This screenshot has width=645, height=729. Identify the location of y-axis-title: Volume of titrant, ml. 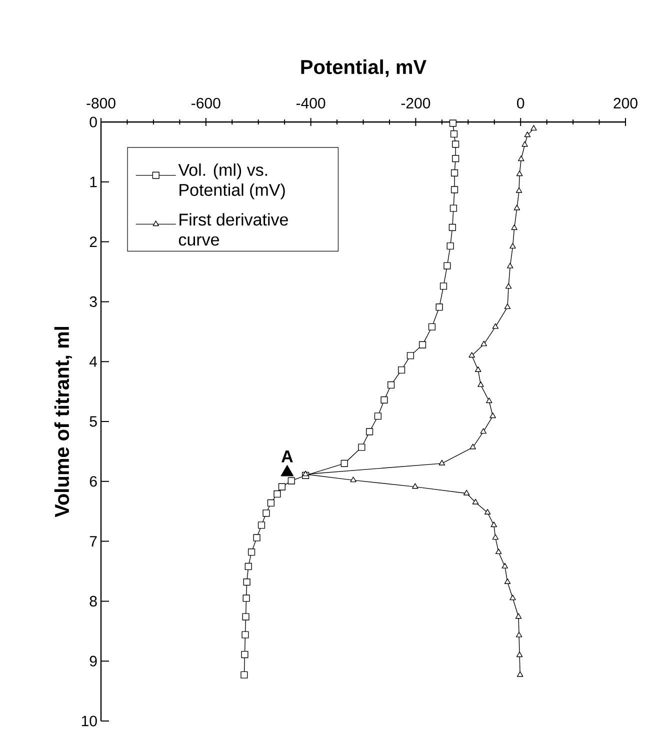
(63, 422).